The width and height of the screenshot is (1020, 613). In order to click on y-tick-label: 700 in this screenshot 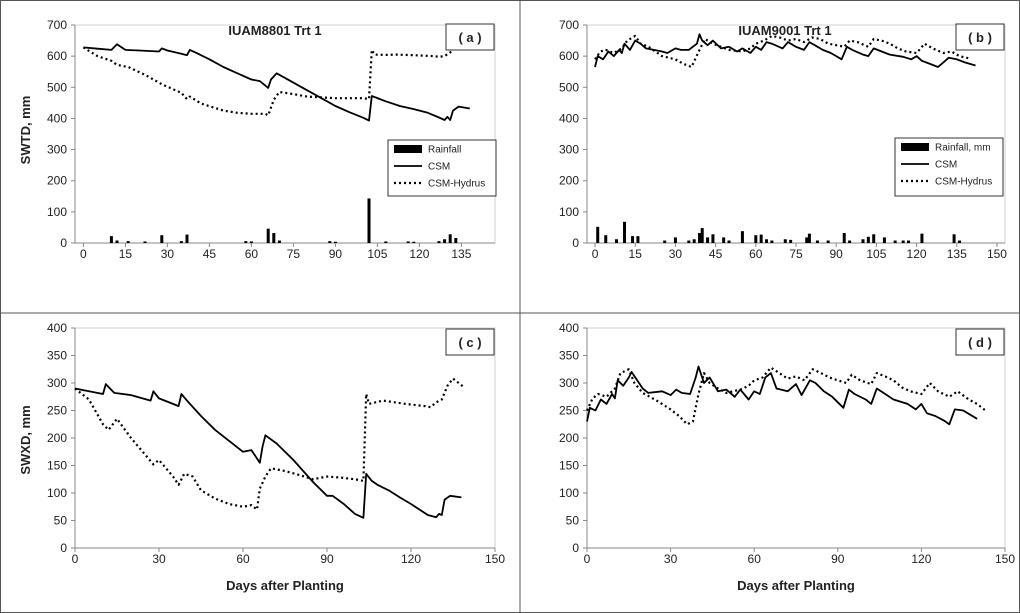, I will do `click(569, 25)`.